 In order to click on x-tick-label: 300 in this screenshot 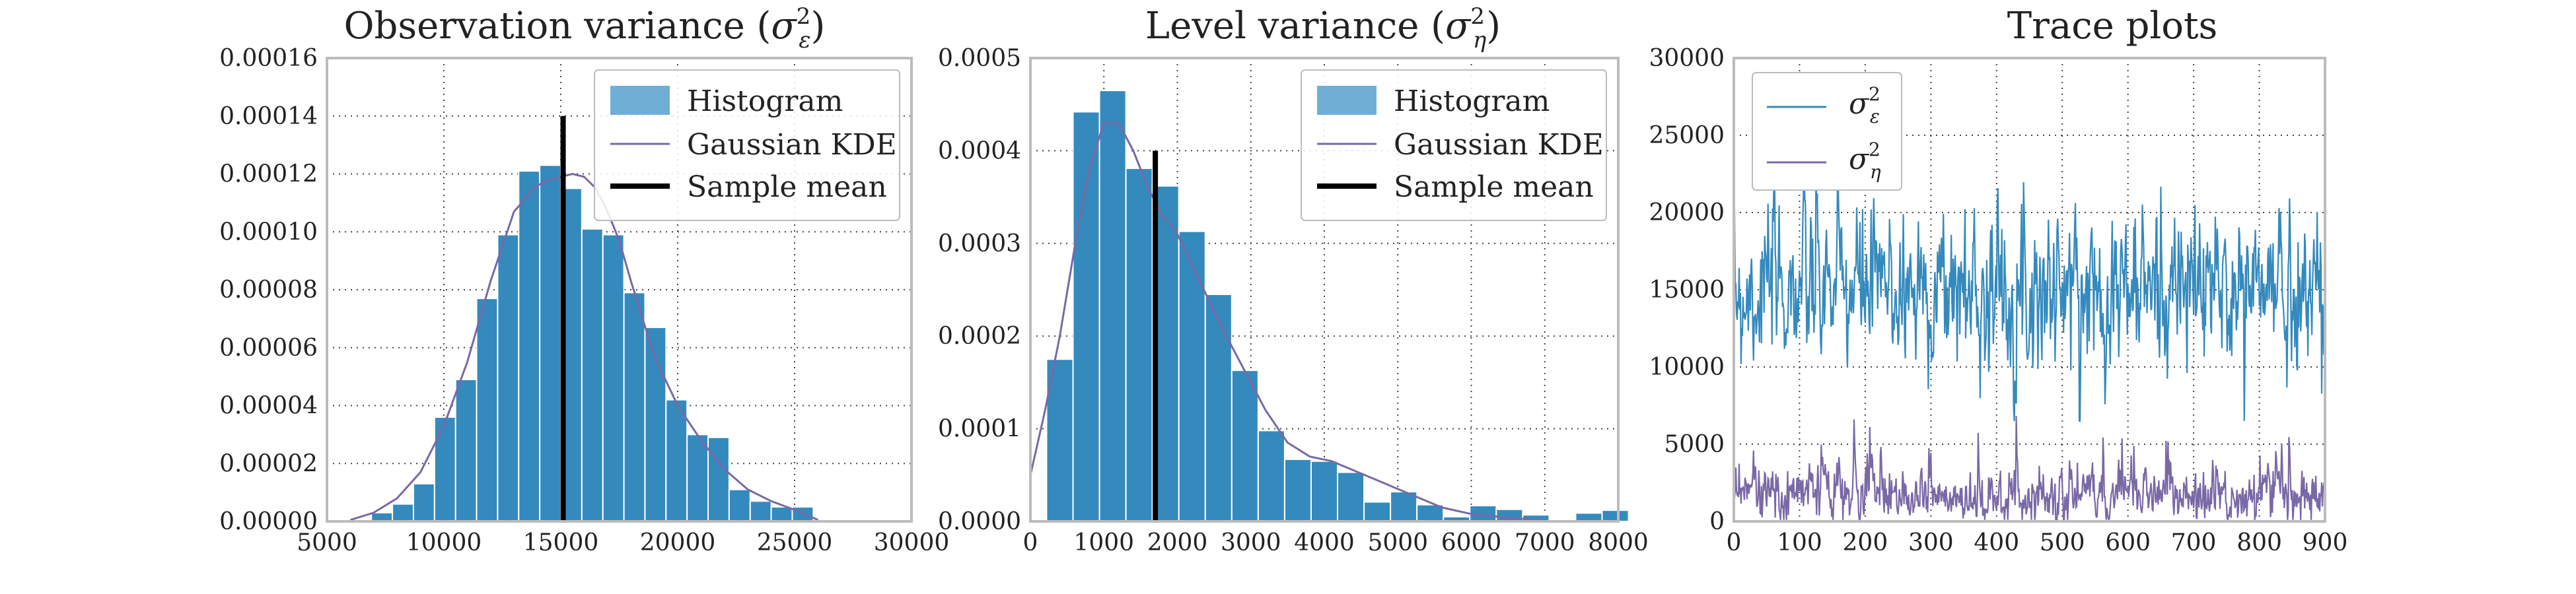, I will do `click(1931, 542)`.